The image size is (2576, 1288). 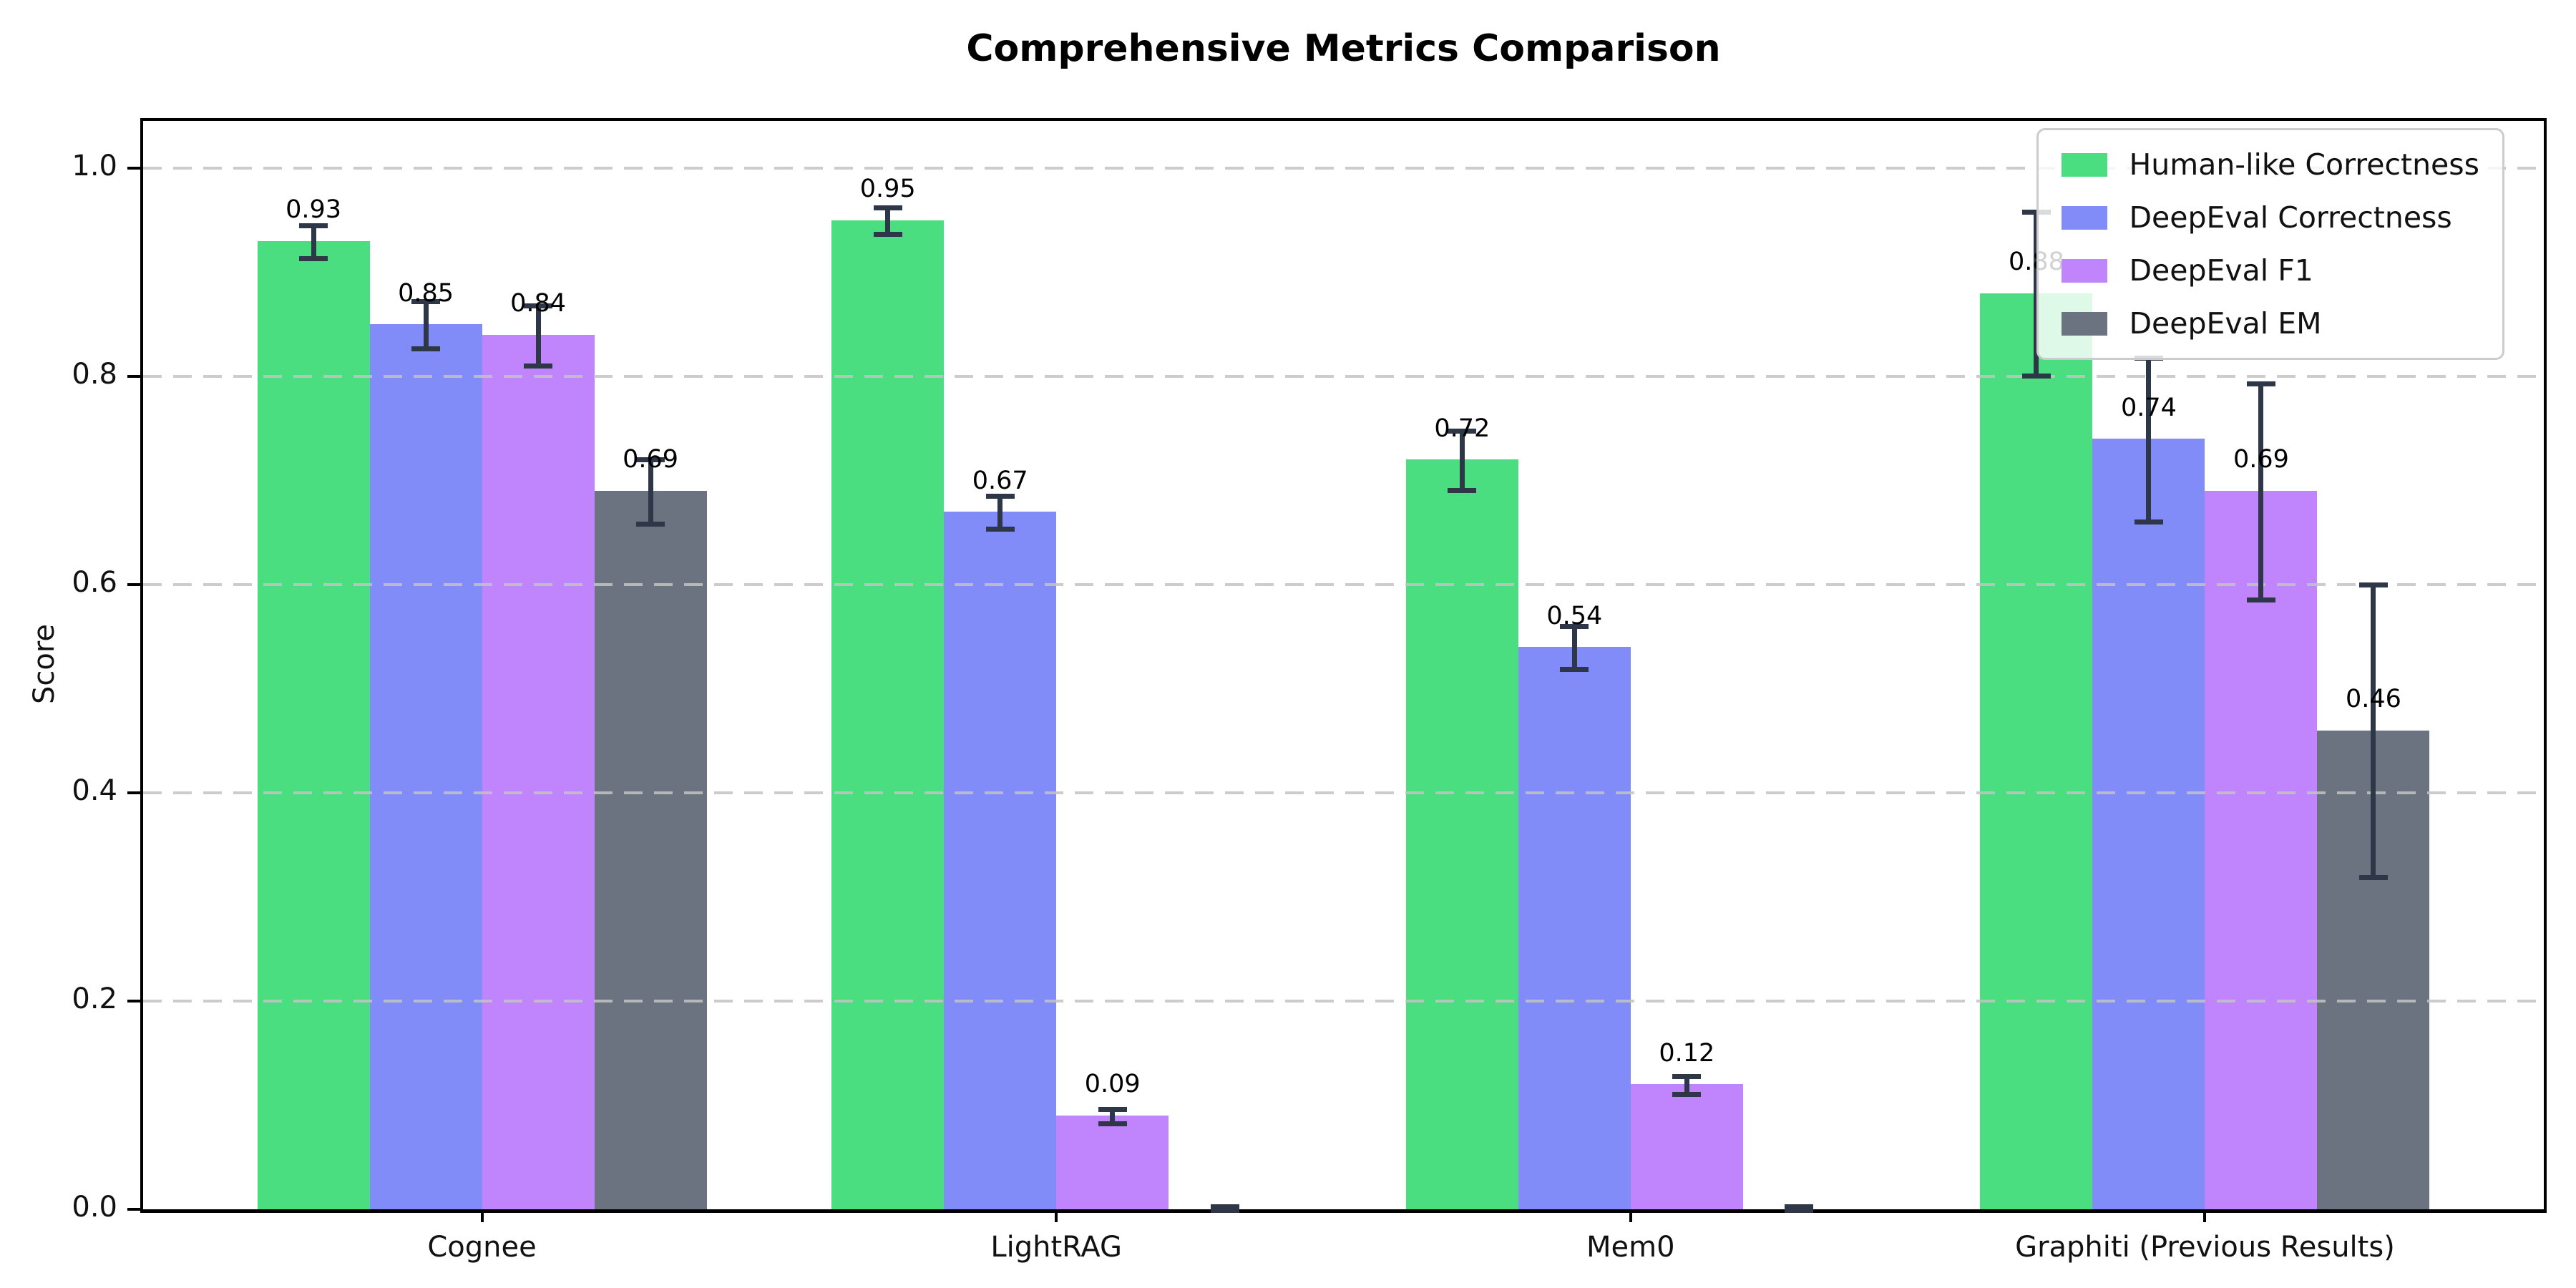 What do you see at coordinates (44, 663) in the screenshot?
I see `y-axis-label: Score` at bounding box center [44, 663].